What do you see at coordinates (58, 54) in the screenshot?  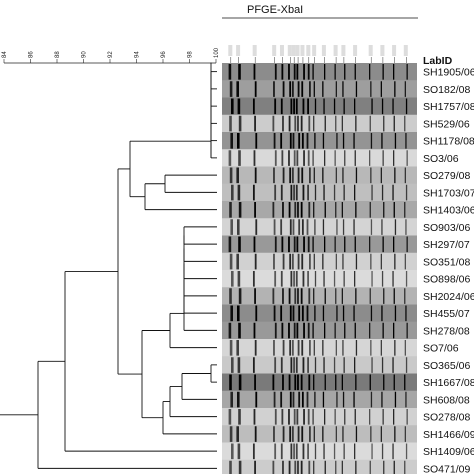 I see `scale-tick-label: 88` at bounding box center [58, 54].